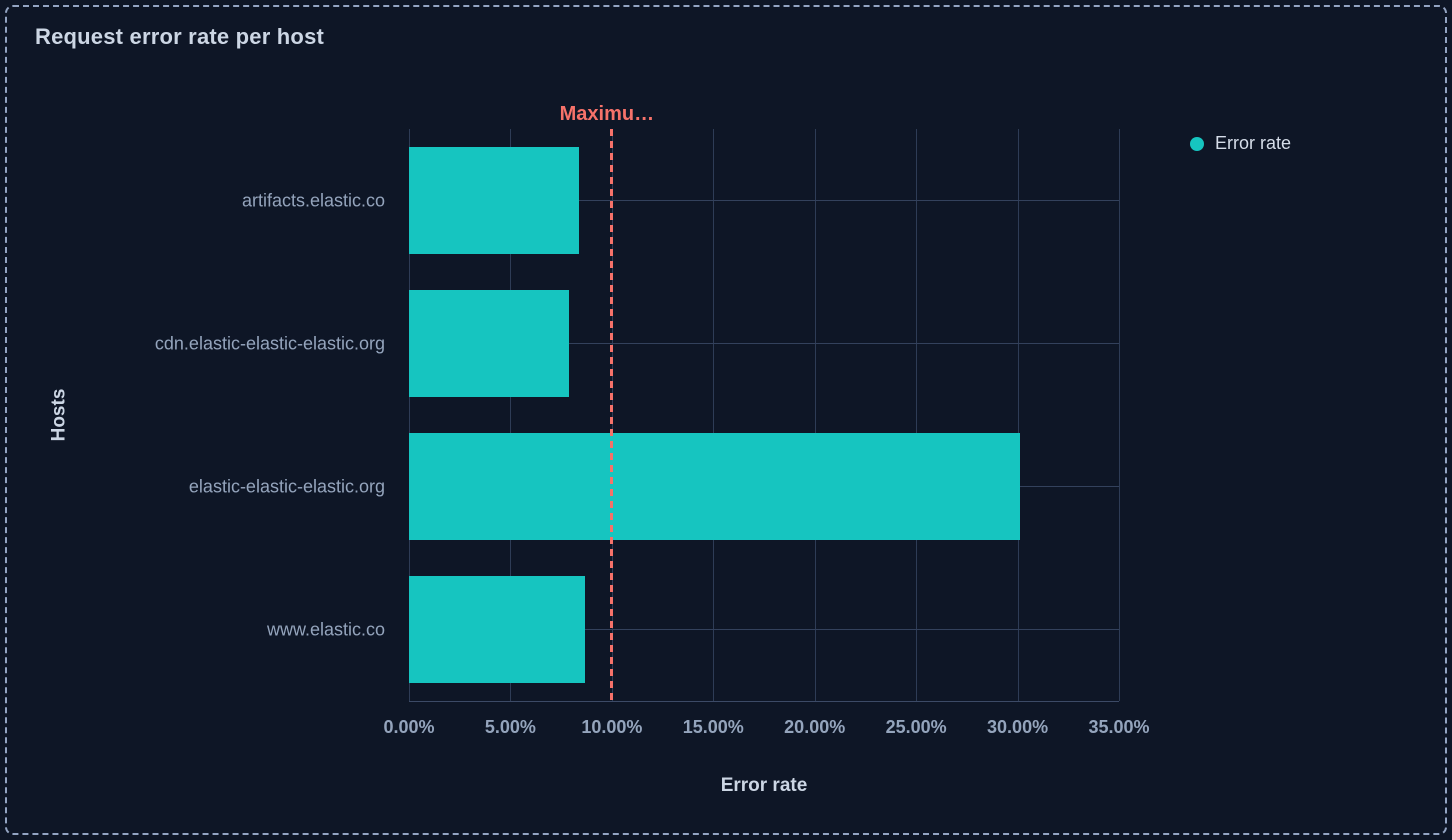  Describe the element at coordinates (313, 200) in the screenshot. I see `y-category-label: artifacts.elastic.co` at that location.